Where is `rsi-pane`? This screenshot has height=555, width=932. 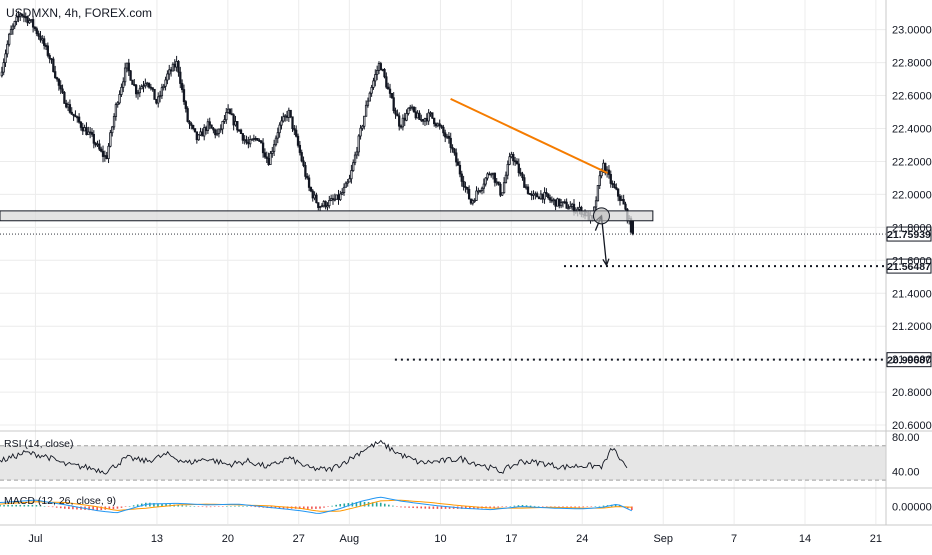 rsi-pane is located at coordinates (443, 460).